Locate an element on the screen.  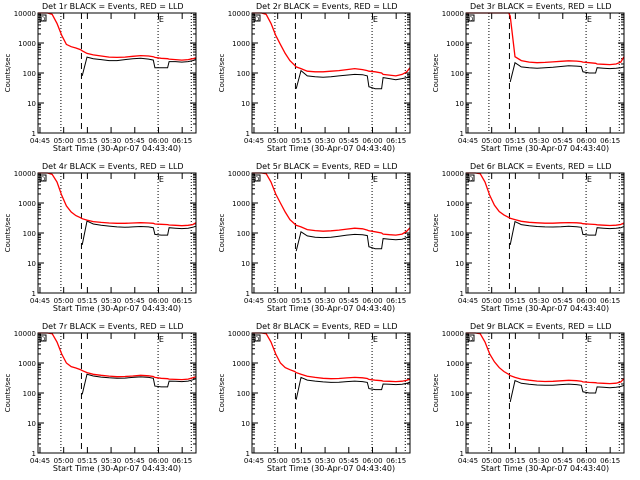
panel-title: Det 6r BLACK = Events, RED = LLD is located at coordinates (541, 166).